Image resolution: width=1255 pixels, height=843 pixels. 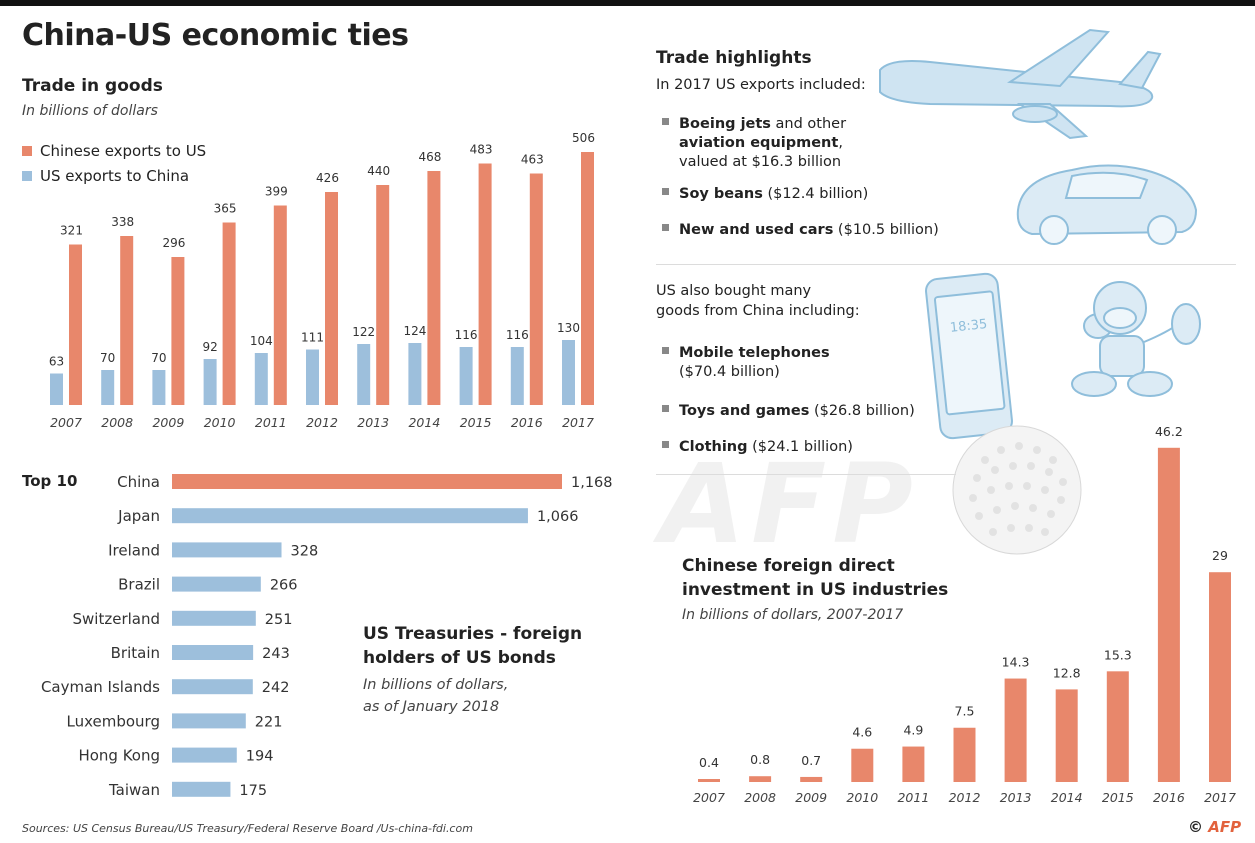 I want to click on import-item-toys: Toys and games ($26.8 billion), so click(x=788, y=411).